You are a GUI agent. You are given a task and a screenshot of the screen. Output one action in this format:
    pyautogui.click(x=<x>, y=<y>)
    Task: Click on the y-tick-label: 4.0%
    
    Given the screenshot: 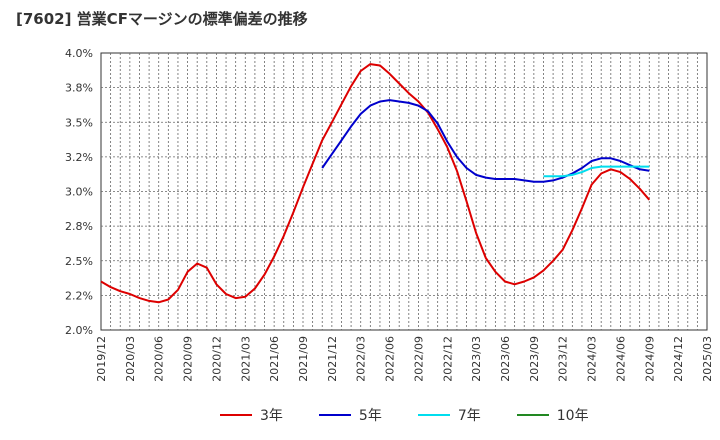 What is the action you would take?
    pyautogui.click(x=79, y=53)
    